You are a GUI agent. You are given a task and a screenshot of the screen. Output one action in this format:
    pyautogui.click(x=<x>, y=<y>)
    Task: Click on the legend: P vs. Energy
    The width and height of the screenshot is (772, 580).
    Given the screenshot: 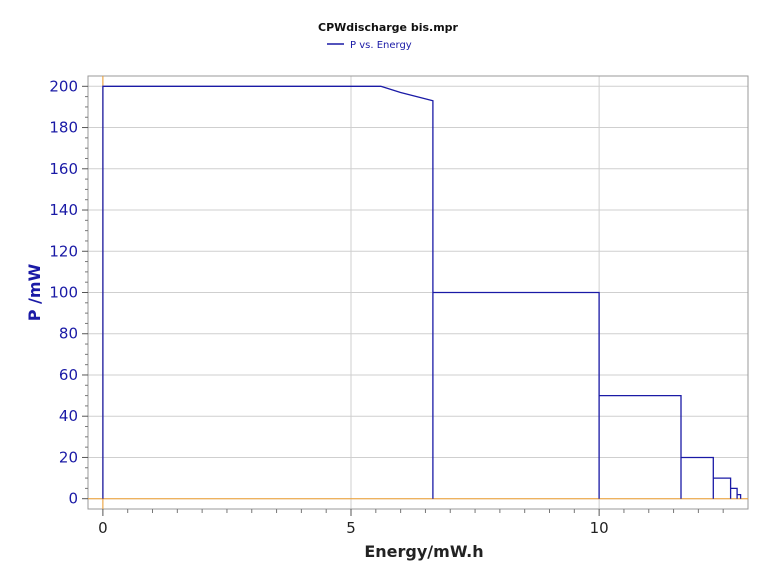 What is the action you would take?
    pyautogui.click(x=369, y=45)
    